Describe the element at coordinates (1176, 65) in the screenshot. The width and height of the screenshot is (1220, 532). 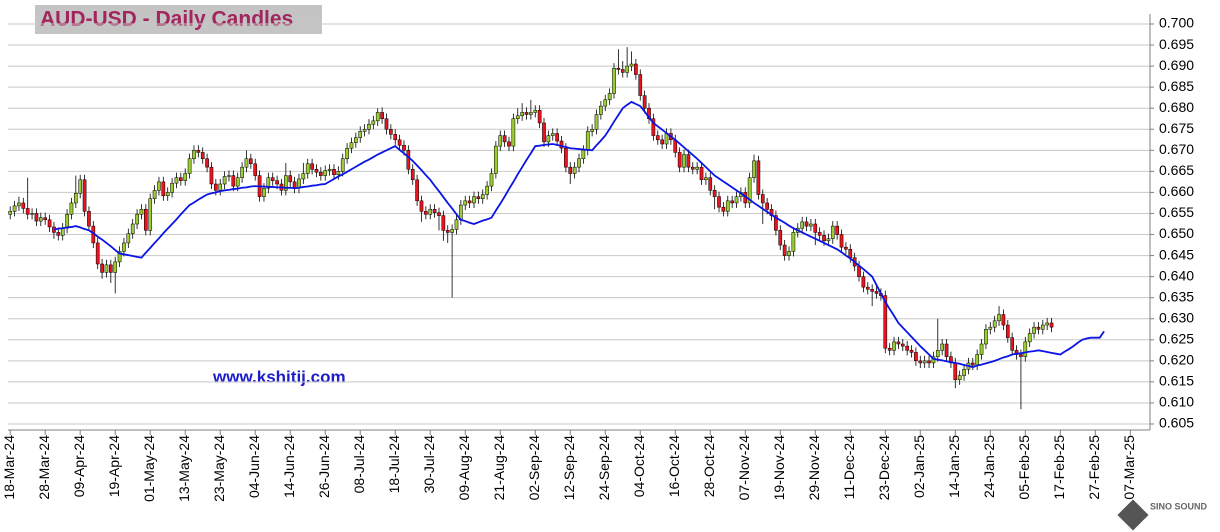
I see `y-tick-label: 0.690` at that location.